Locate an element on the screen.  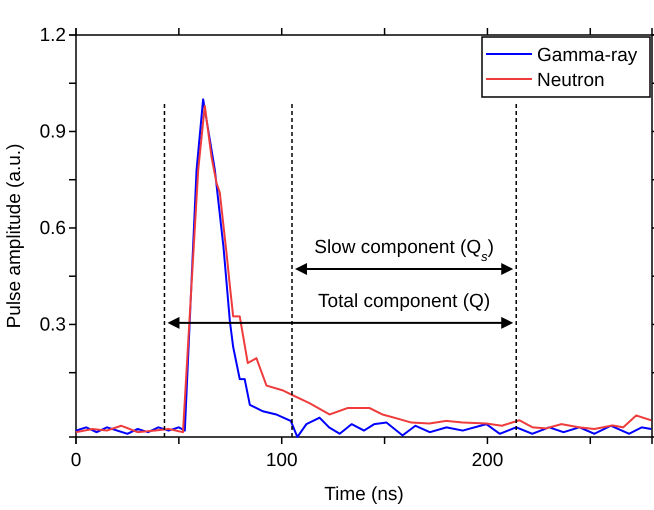
y-tick-label: 0.3 is located at coordinates (53, 325).